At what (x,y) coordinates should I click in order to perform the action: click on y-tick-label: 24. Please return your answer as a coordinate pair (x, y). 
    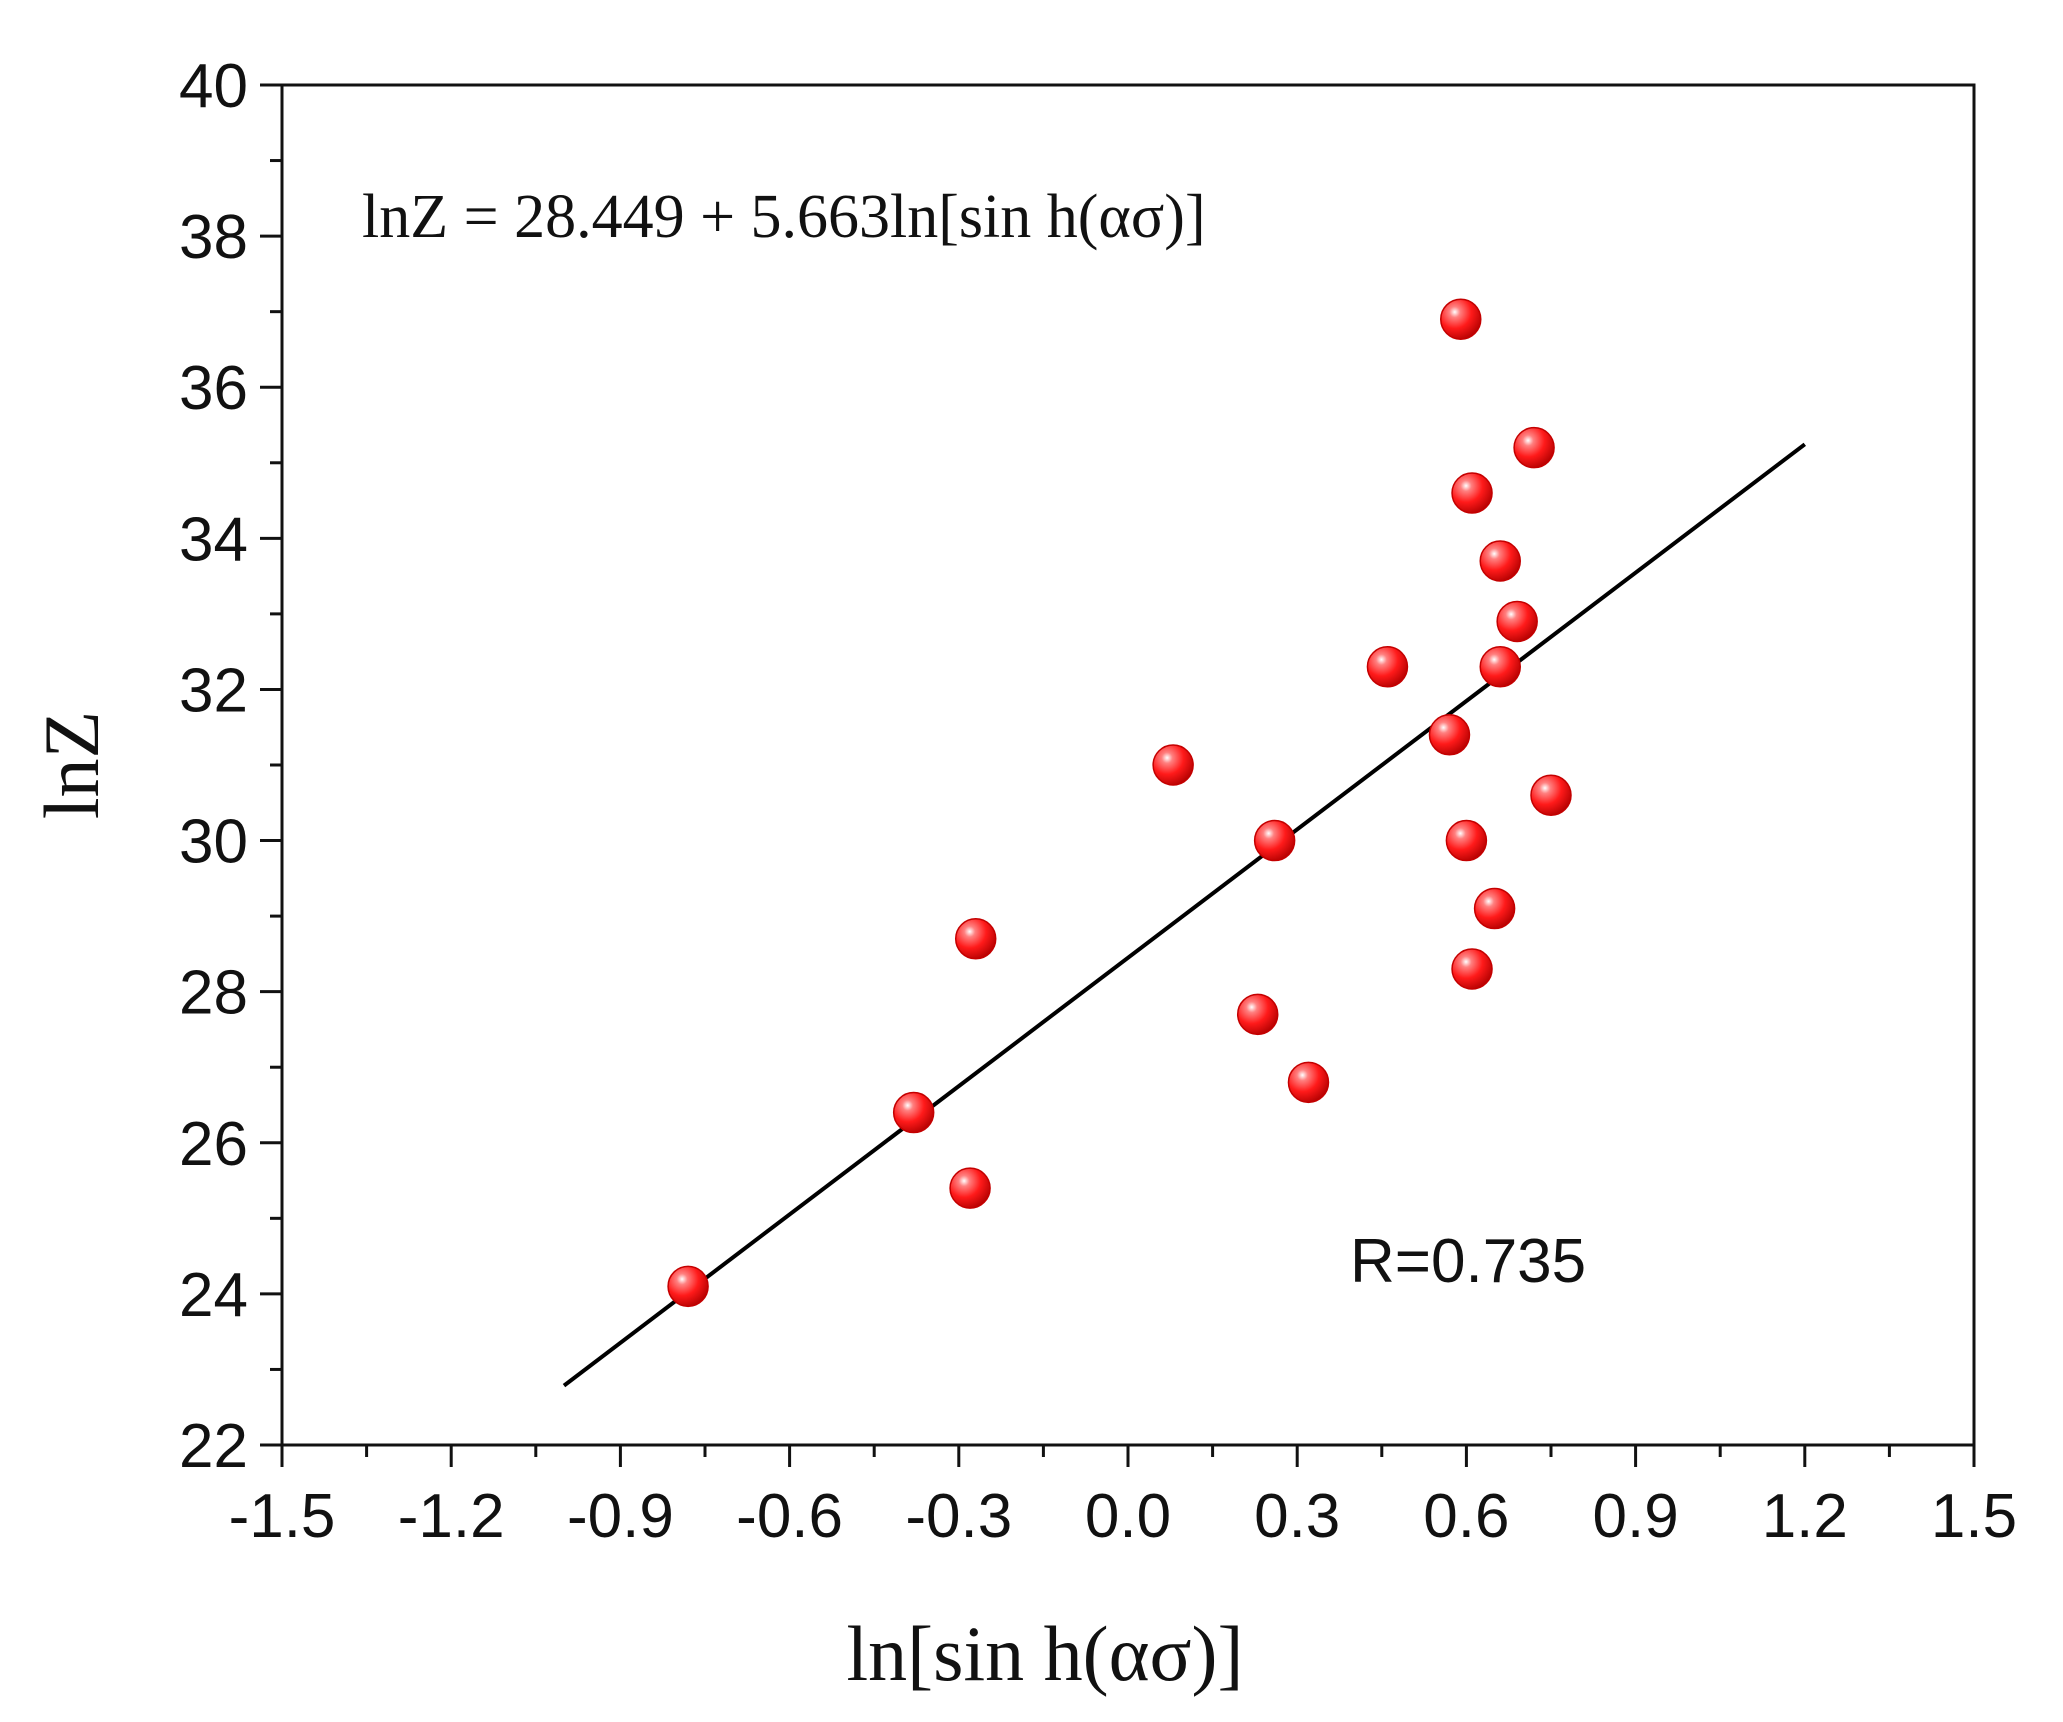
    Looking at the image, I should click on (213, 1295).